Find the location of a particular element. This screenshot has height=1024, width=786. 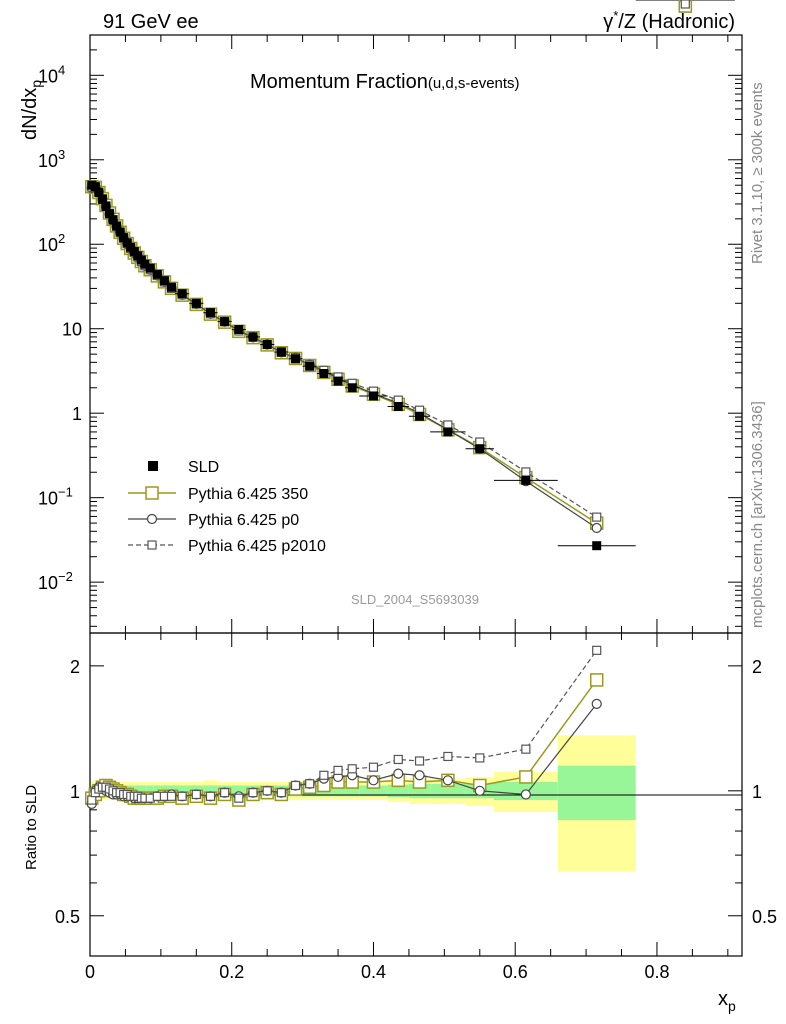

x-axis-label: xp is located at coordinates (727, 1001).